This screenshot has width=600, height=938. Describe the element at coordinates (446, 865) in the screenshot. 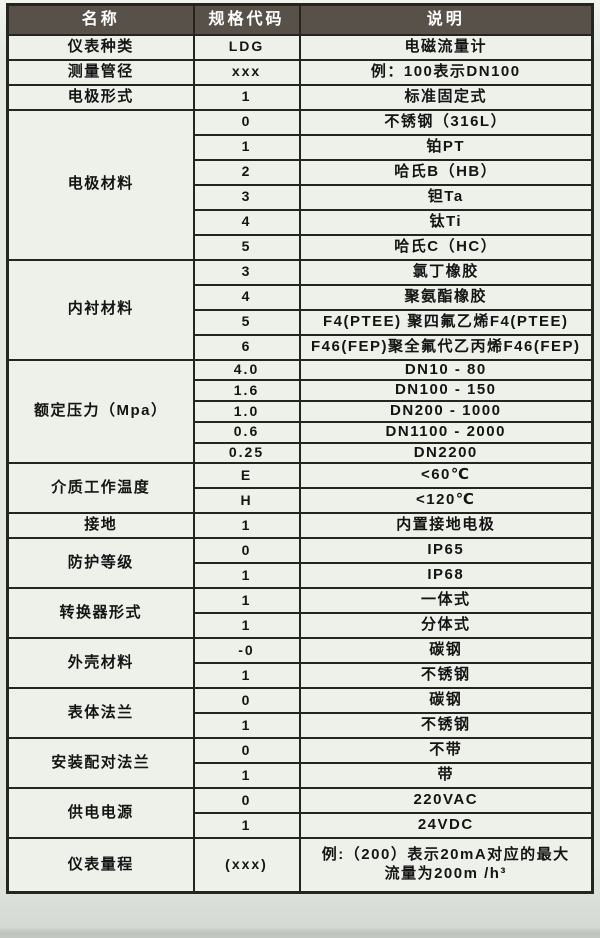

I see `description-cell: 例:（200）表示20mA对应的最大 流量为200m /h³` at that location.